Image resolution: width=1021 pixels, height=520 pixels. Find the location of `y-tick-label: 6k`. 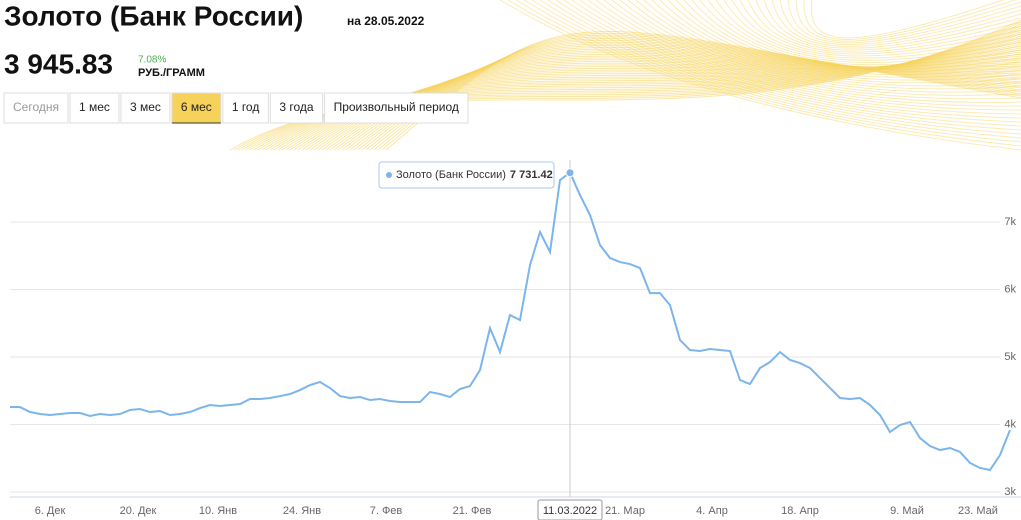

y-tick-label: 6k is located at coordinates (1010, 289).